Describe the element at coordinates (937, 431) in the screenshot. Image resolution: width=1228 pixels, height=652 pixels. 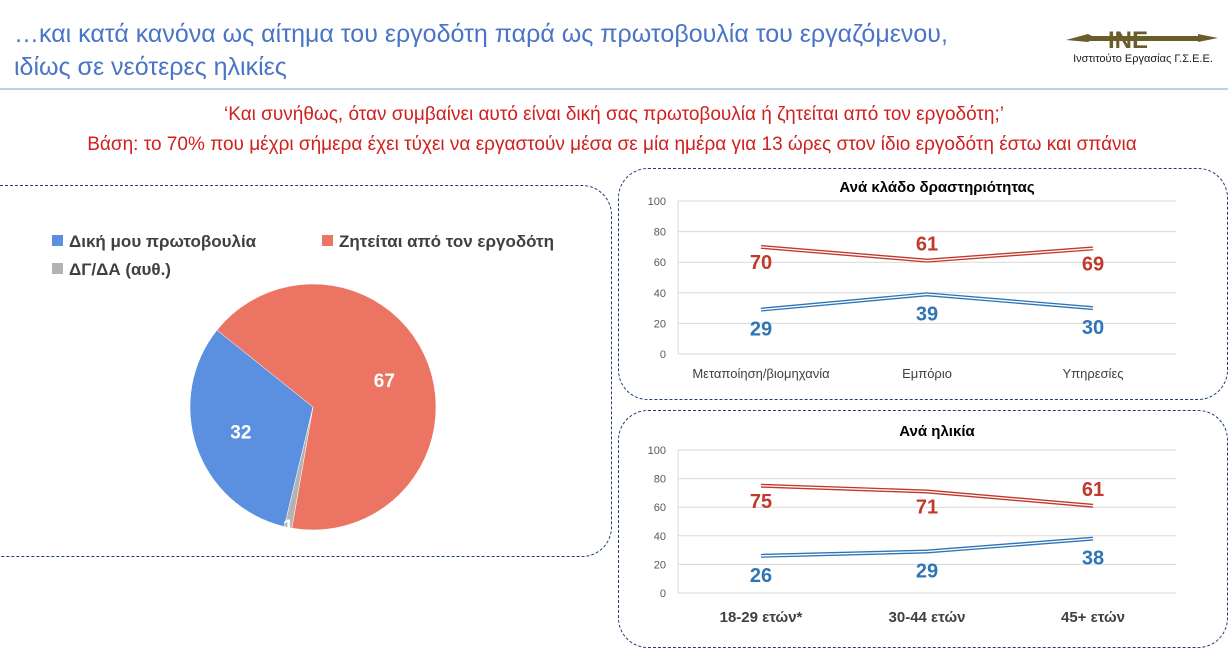
I see `chart-title: Ανά ηλικία` at that location.